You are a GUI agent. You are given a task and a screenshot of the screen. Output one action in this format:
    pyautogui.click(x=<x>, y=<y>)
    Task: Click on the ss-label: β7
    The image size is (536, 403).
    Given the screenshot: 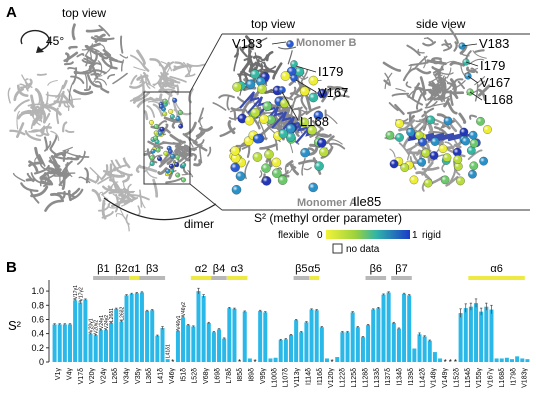 What is the action you would take?
    pyautogui.click(x=401, y=269)
    